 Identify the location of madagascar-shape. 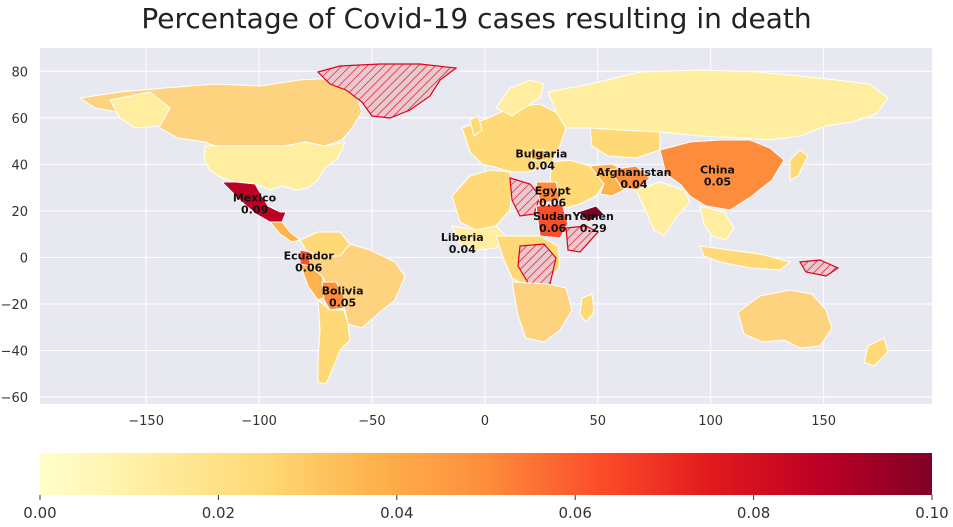
(587, 308).